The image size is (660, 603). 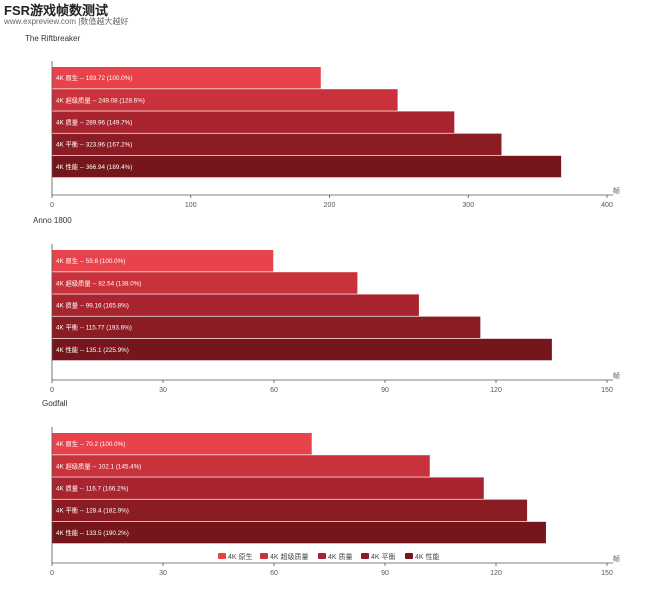 I want to click on x-tick-label: 400, so click(x=607, y=205).